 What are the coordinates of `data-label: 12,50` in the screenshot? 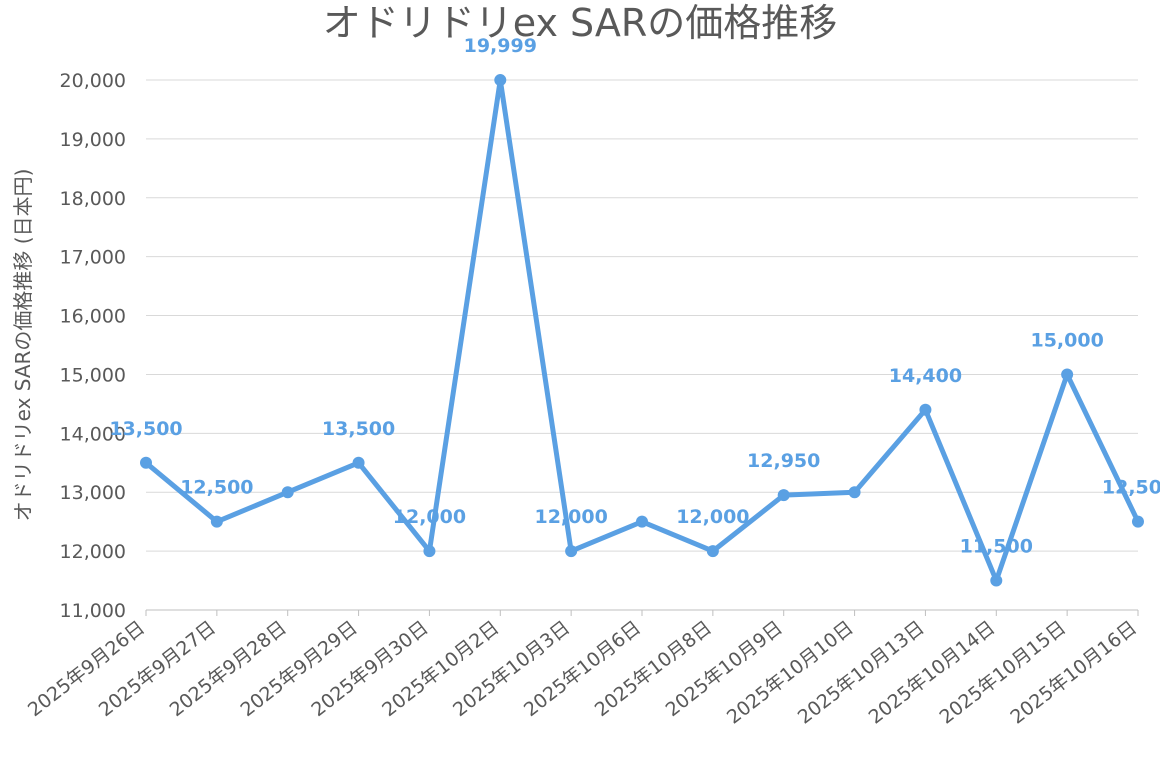 It's located at (1131, 488).